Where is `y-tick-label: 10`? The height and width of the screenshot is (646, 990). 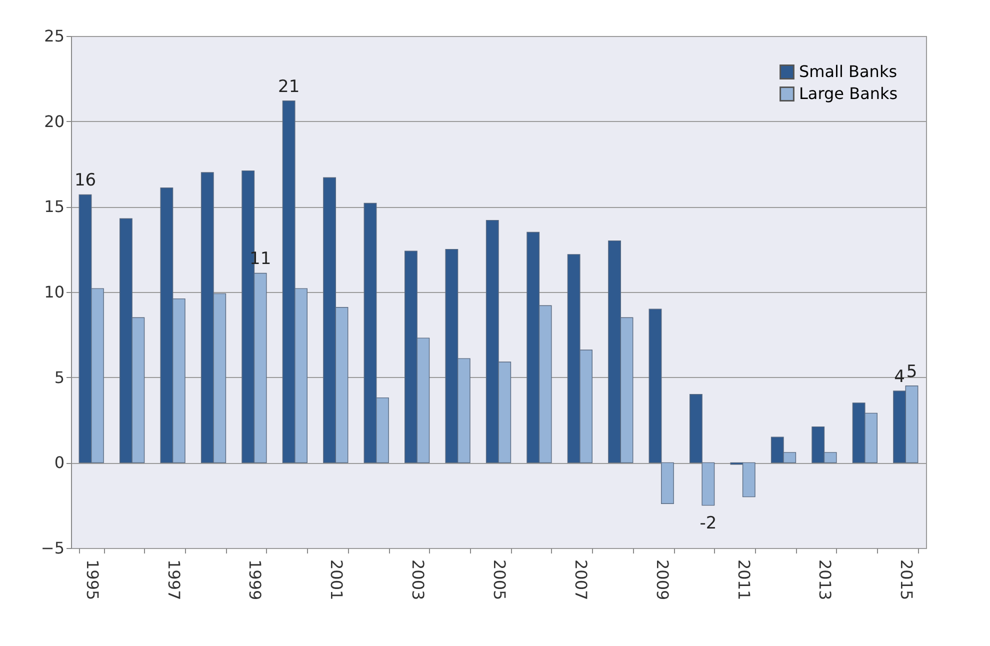 y-tick-label: 10 is located at coordinates (54, 292).